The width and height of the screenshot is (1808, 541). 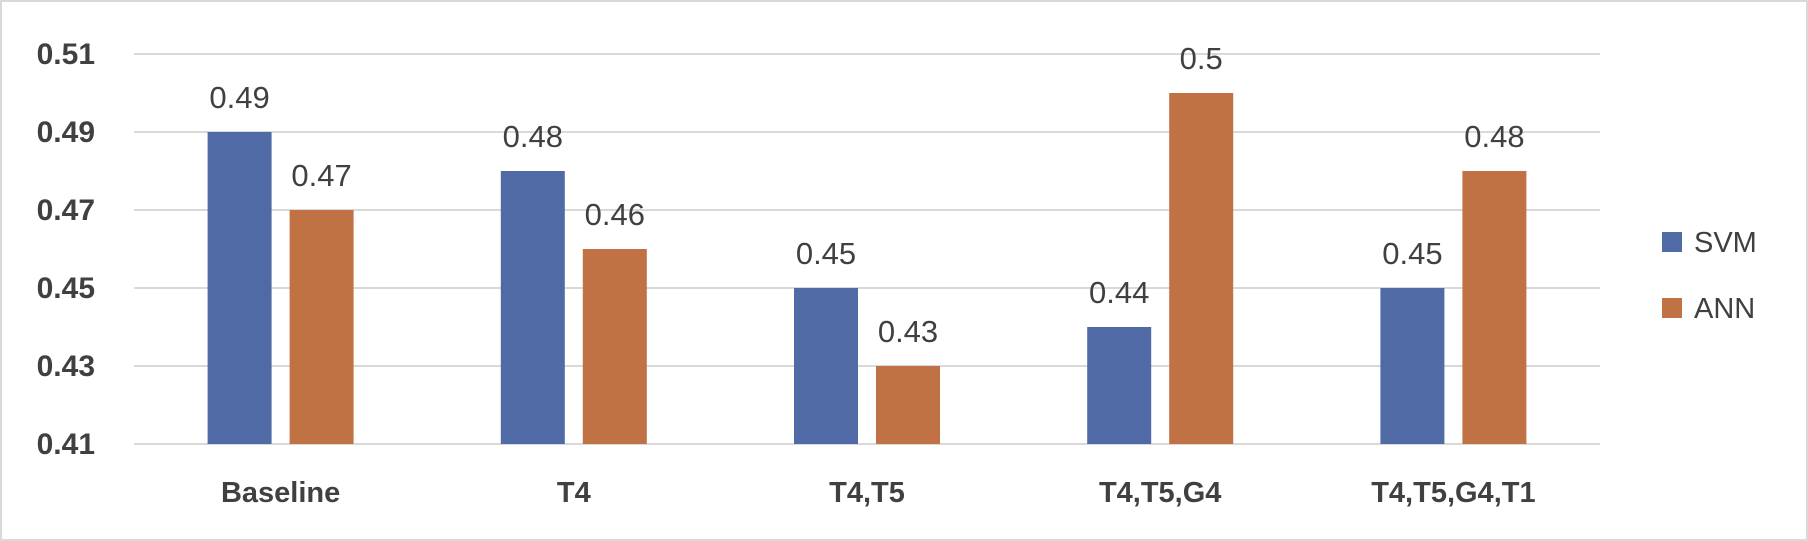 What do you see at coordinates (1201, 58) in the screenshot?
I see `data-label: 0.5` at bounding box center [1201, 58].